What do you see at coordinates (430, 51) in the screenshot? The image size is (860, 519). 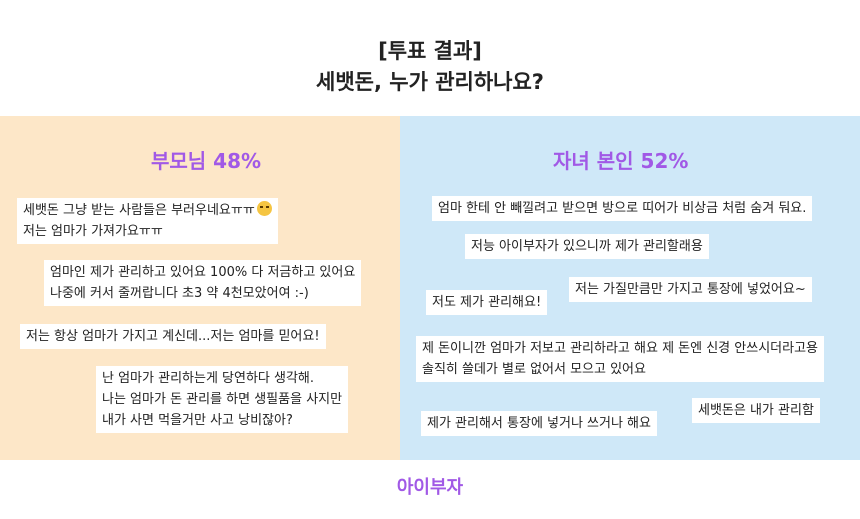 I see `title-line-1: [투표 결과]` at bounding box center [430, 51].